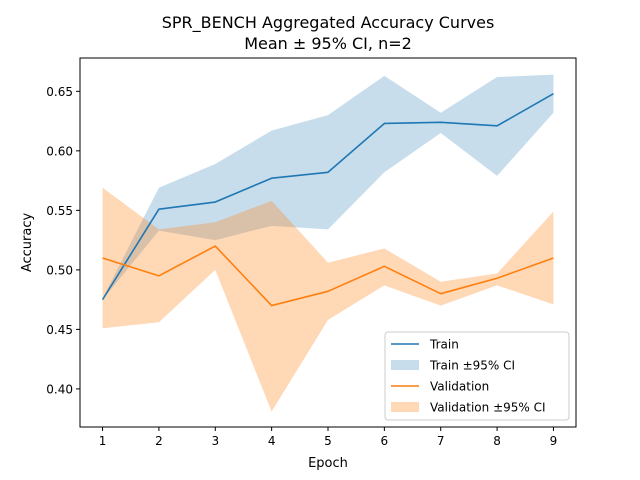 This screenshot has width=640, height=480. What do you see at coordinates (59, 151) in the screenshot?
I see `y-tick-label-4: 0.60` at bounding box center [59, 151].